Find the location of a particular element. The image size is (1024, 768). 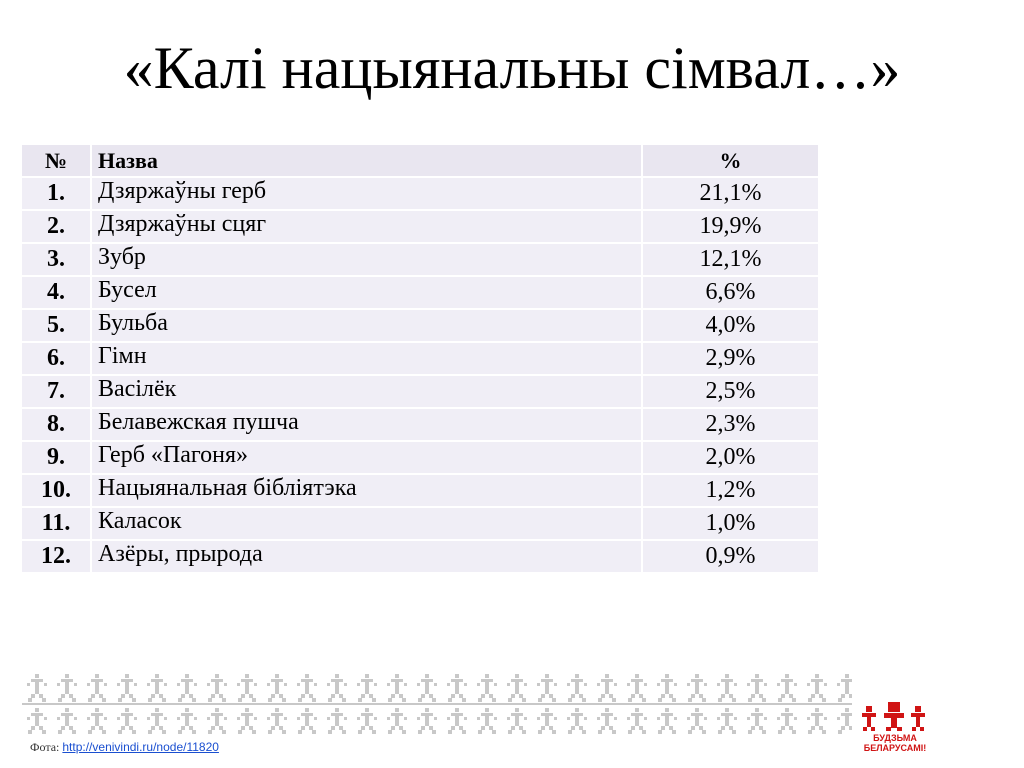

logo-line-2: БЕЛАРУСАМІ! is located at coordinates (895, 748).